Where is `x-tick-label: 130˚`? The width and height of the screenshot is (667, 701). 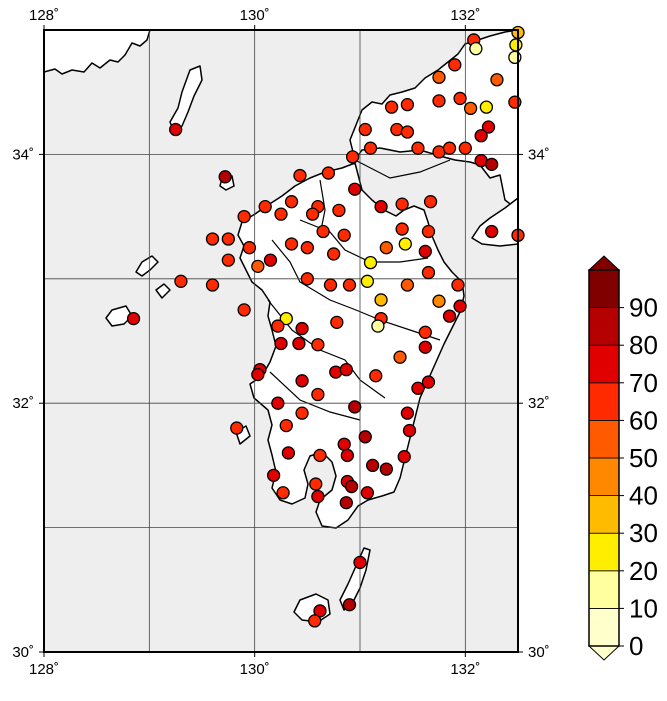 x-tick-label: 130˚ is located at coordinates (255, 15).